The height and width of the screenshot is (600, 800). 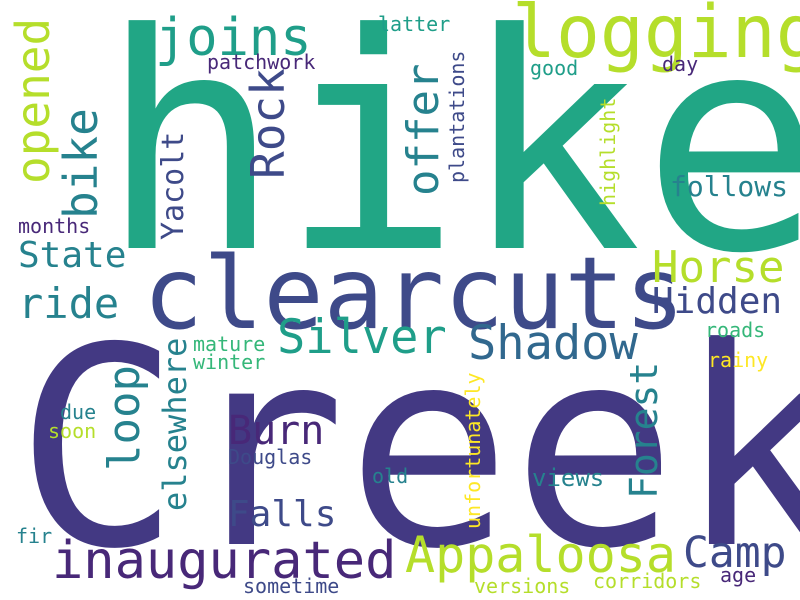 What do you see at coordinates (718, 267) in the screenshot?
I see `word-horse: Horse` at bounding box center [718, 267].